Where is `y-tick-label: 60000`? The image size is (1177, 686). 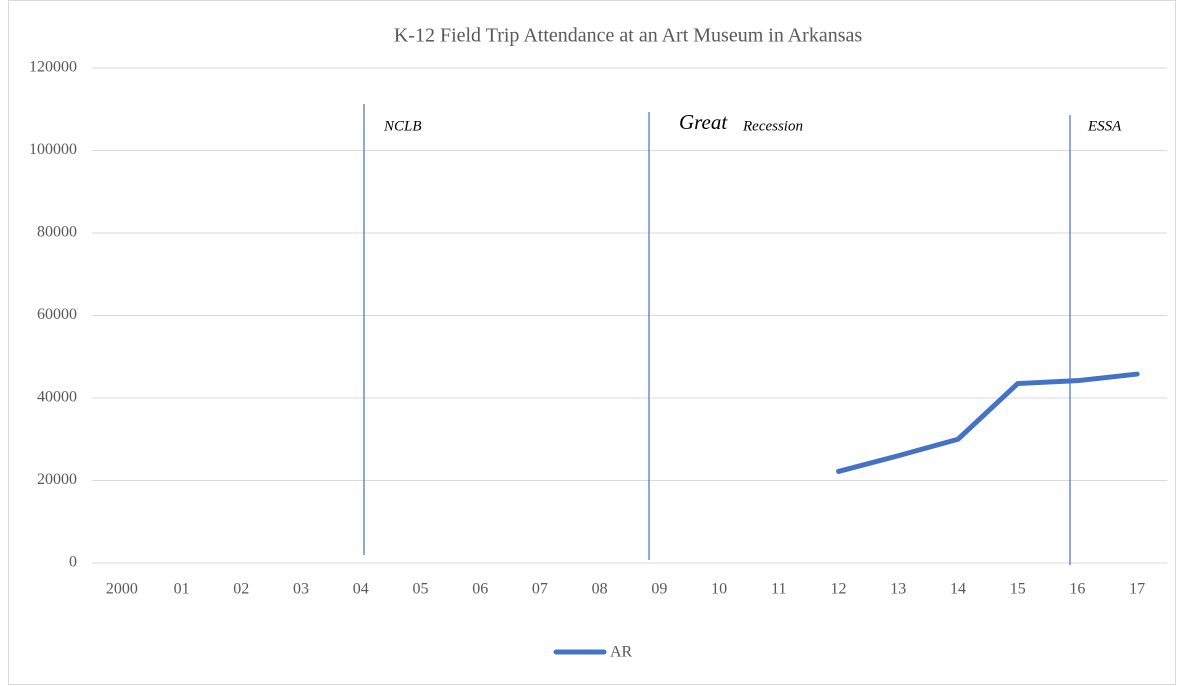
y-tick-label: 60000 is located at coordinates (57, 314).